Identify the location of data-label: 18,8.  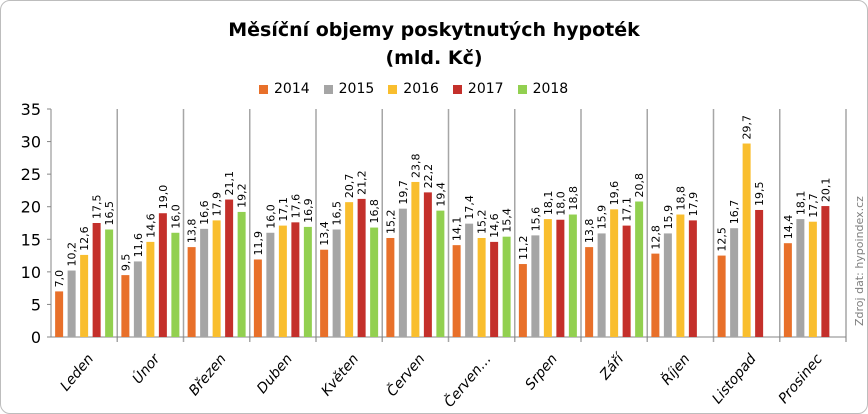
(573, 198).